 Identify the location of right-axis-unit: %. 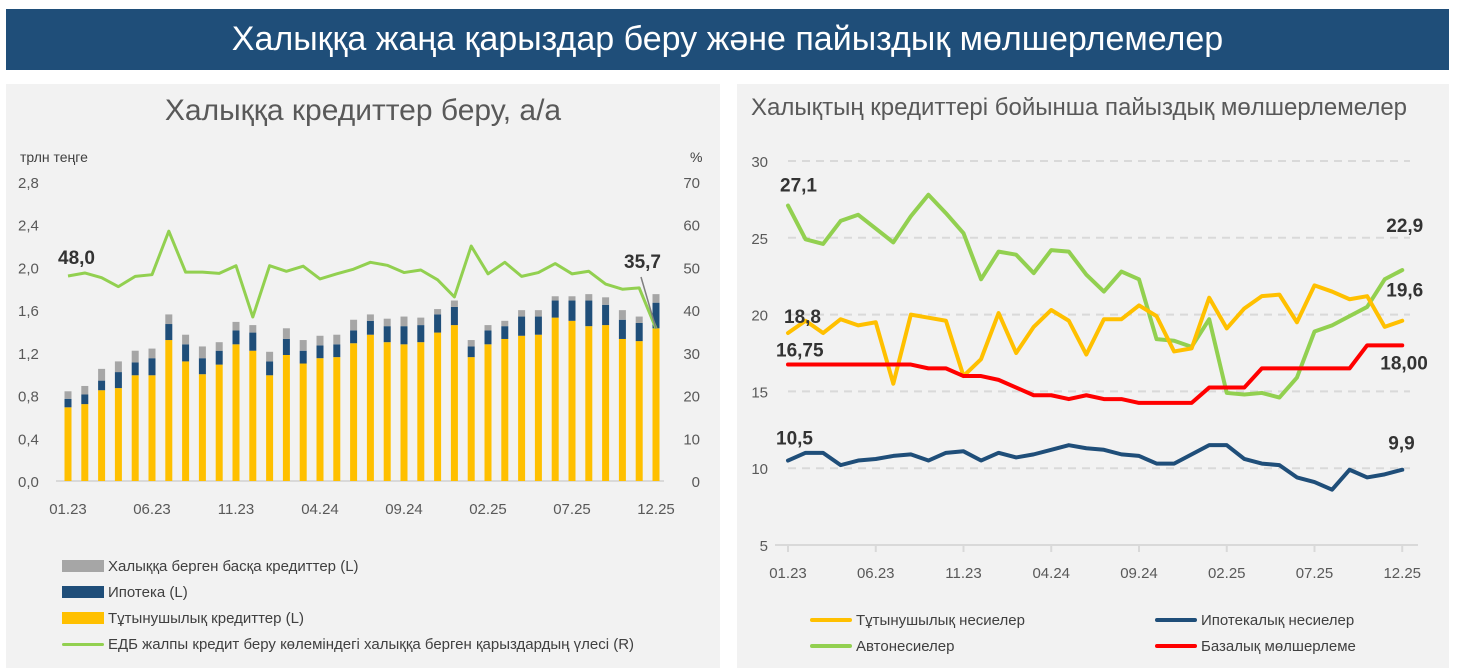
(696, 157).